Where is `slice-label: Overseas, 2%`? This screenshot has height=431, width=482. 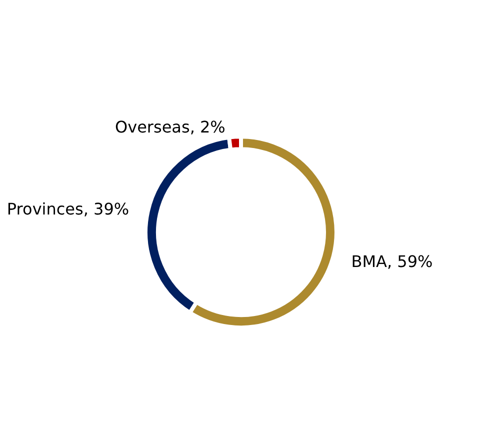
slice-label: Overseas, 2% is located at coordinates (170, 126).